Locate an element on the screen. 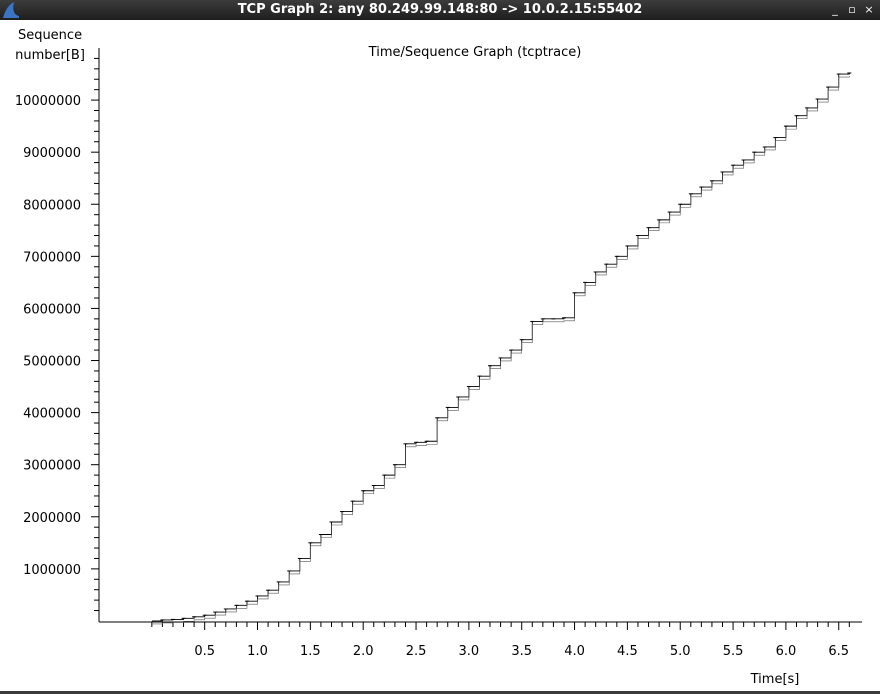  y-tick-label: 8000000 is located at coordinates (52, 205).